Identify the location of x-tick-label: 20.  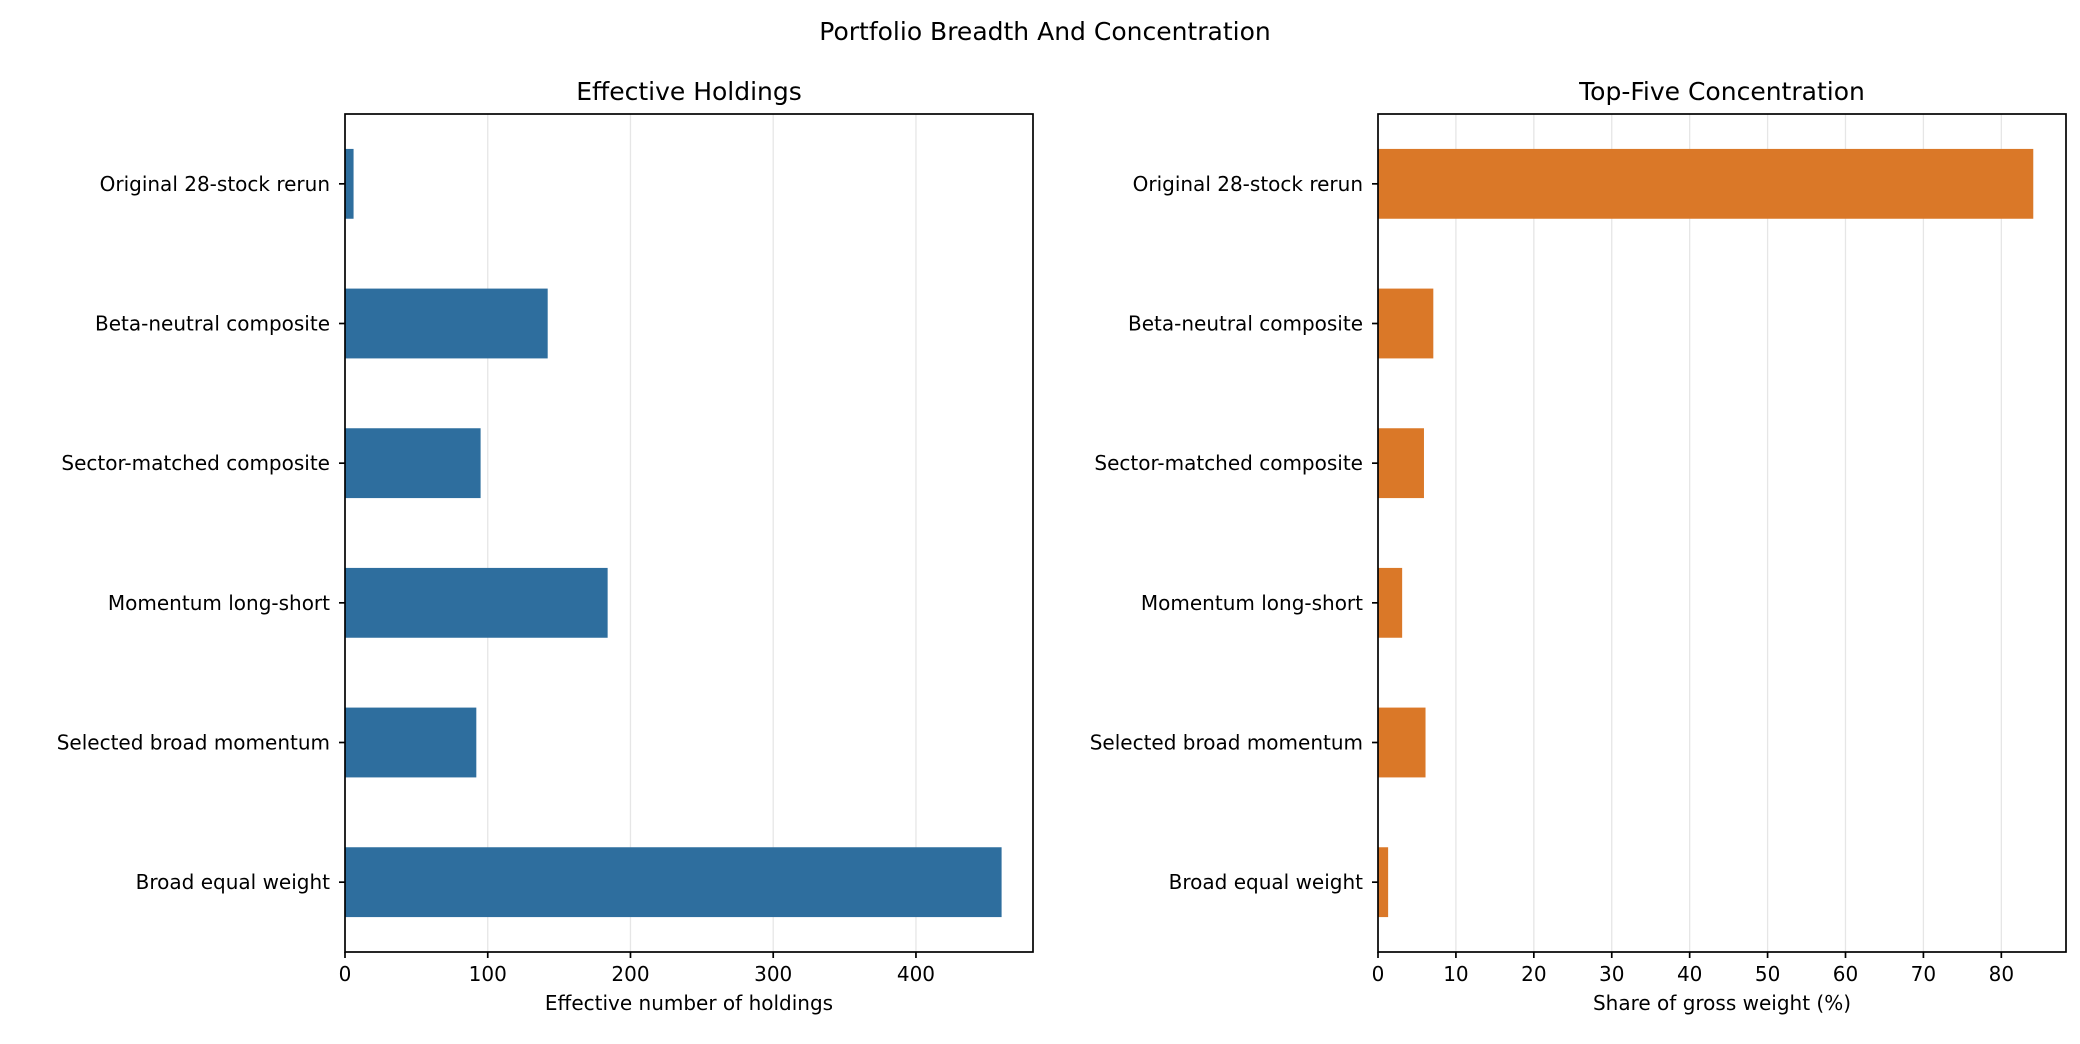
(1533, 974).